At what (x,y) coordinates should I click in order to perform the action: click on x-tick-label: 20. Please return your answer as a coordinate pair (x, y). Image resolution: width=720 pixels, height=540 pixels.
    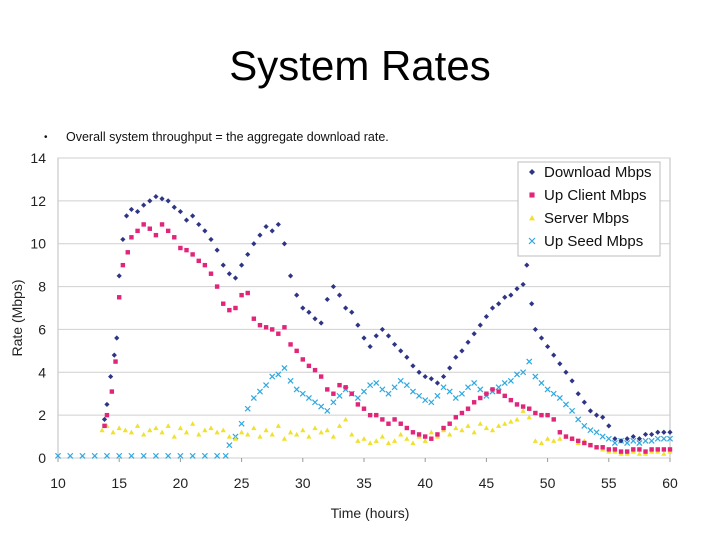
    Looking at the image, I should click on (181, 483).